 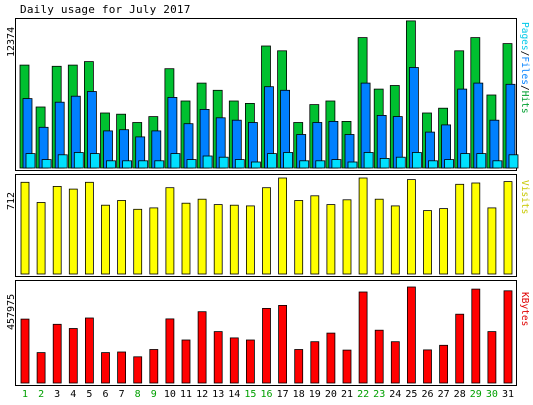 What do you see at coordinates (395, 394) in the screenshot?
I see `day-tick-label: 24` at bounding box center [395, 394].